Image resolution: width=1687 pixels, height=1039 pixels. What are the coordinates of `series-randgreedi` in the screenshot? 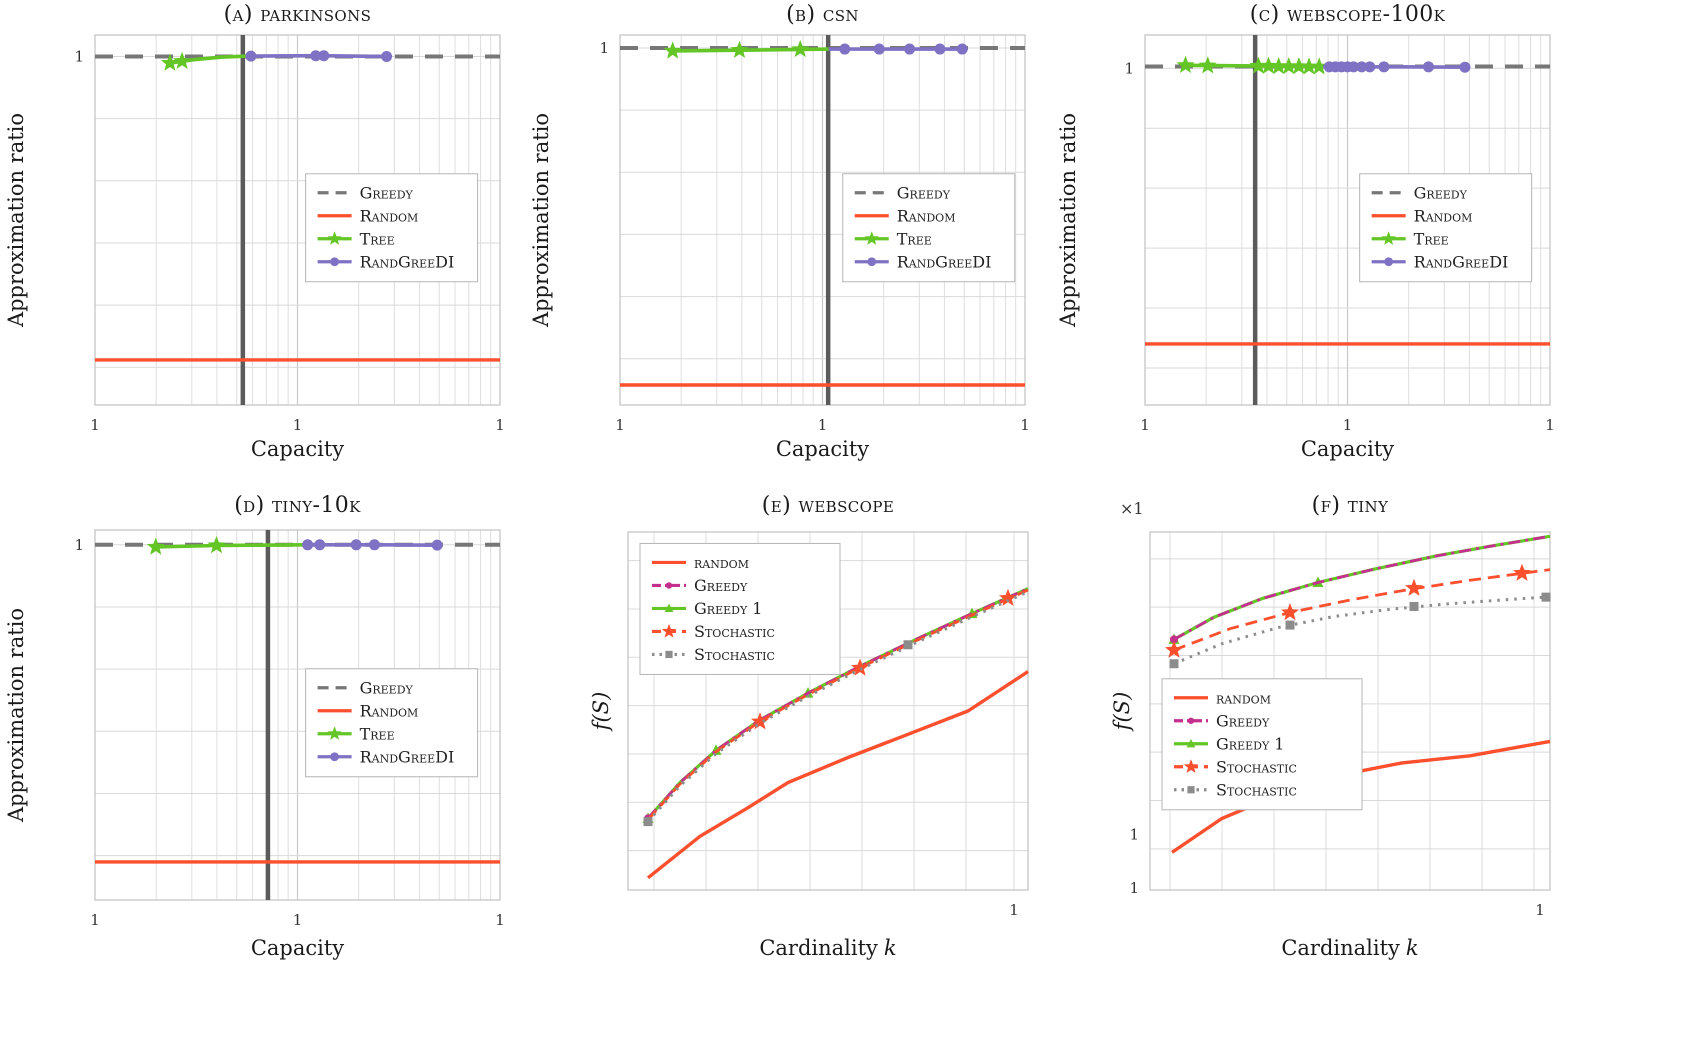 It's located at (319, 56).